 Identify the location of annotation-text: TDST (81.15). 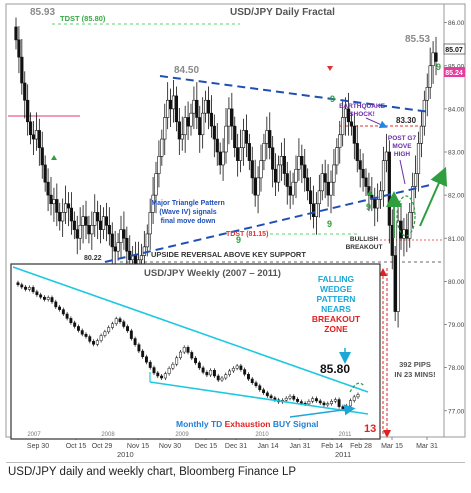
(247, 234).